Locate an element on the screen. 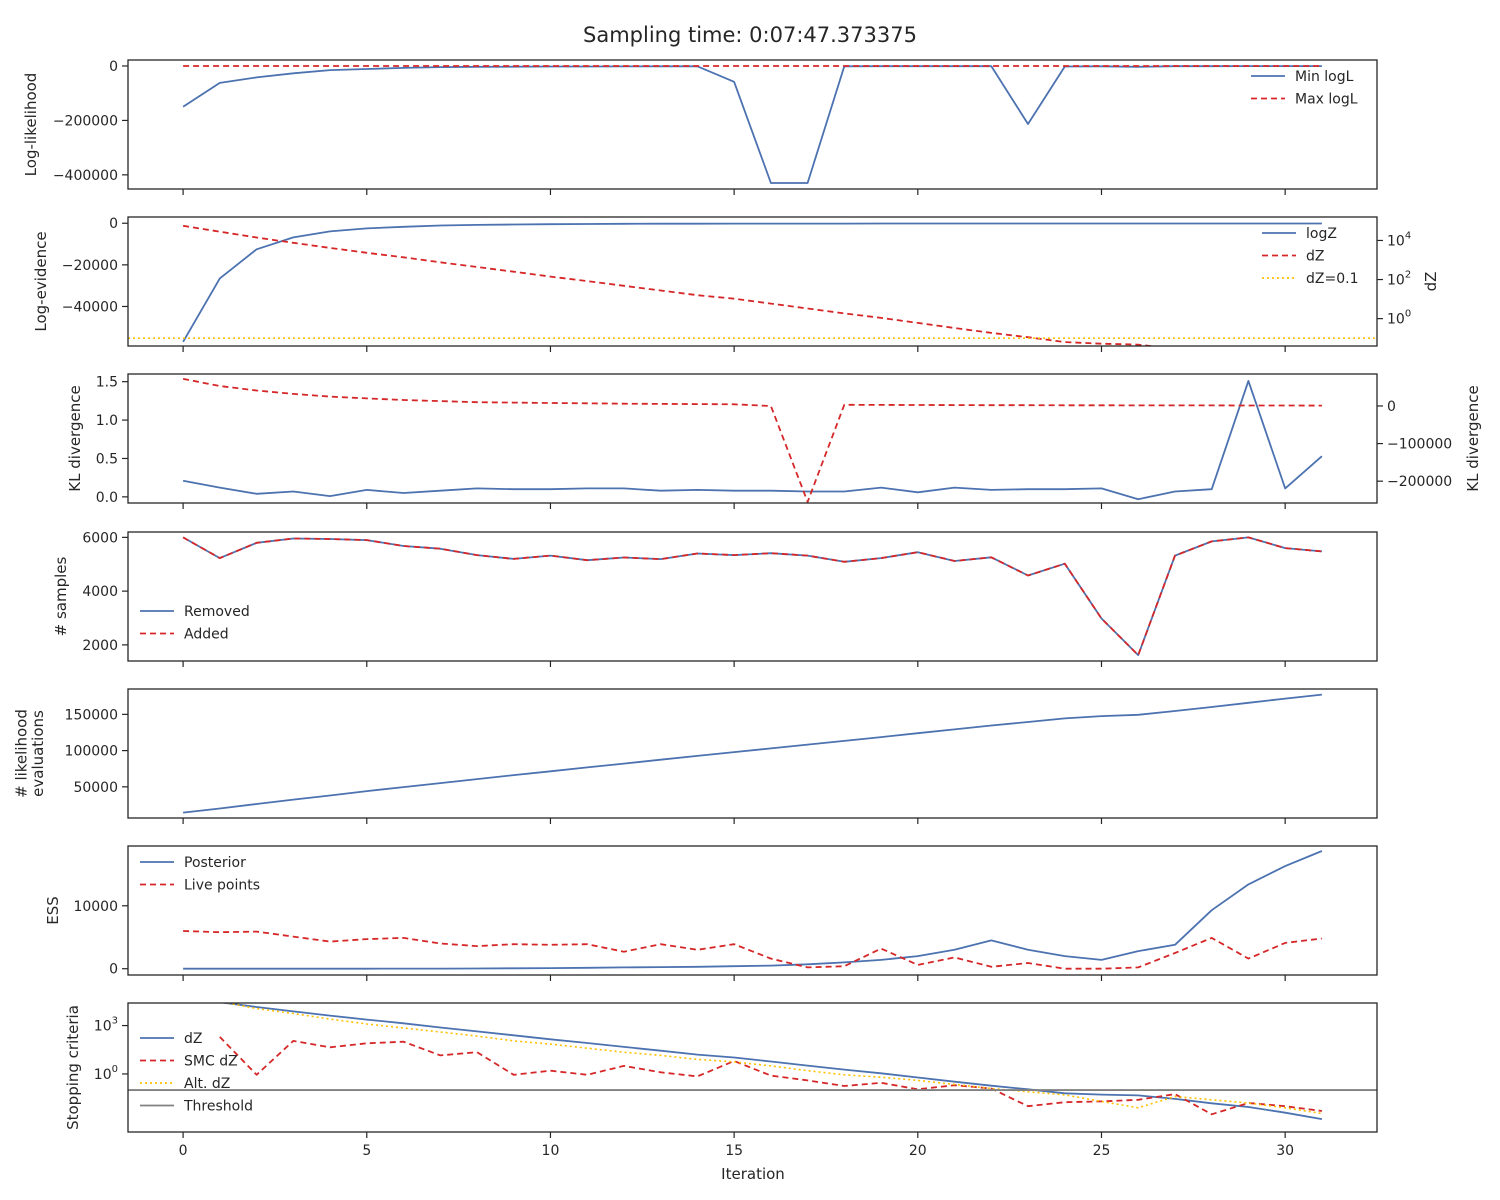  y2-axis-label: dZ is located at coordinates (1431, 282).